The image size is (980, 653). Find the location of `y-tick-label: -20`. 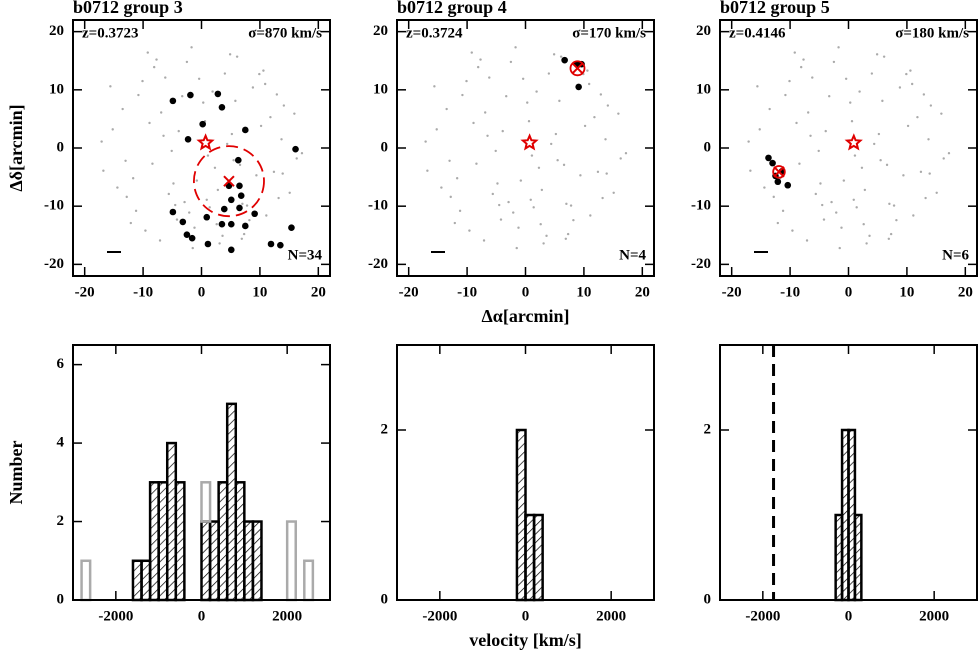

y-tick-label: -20 is located at coordinates (701, 264).